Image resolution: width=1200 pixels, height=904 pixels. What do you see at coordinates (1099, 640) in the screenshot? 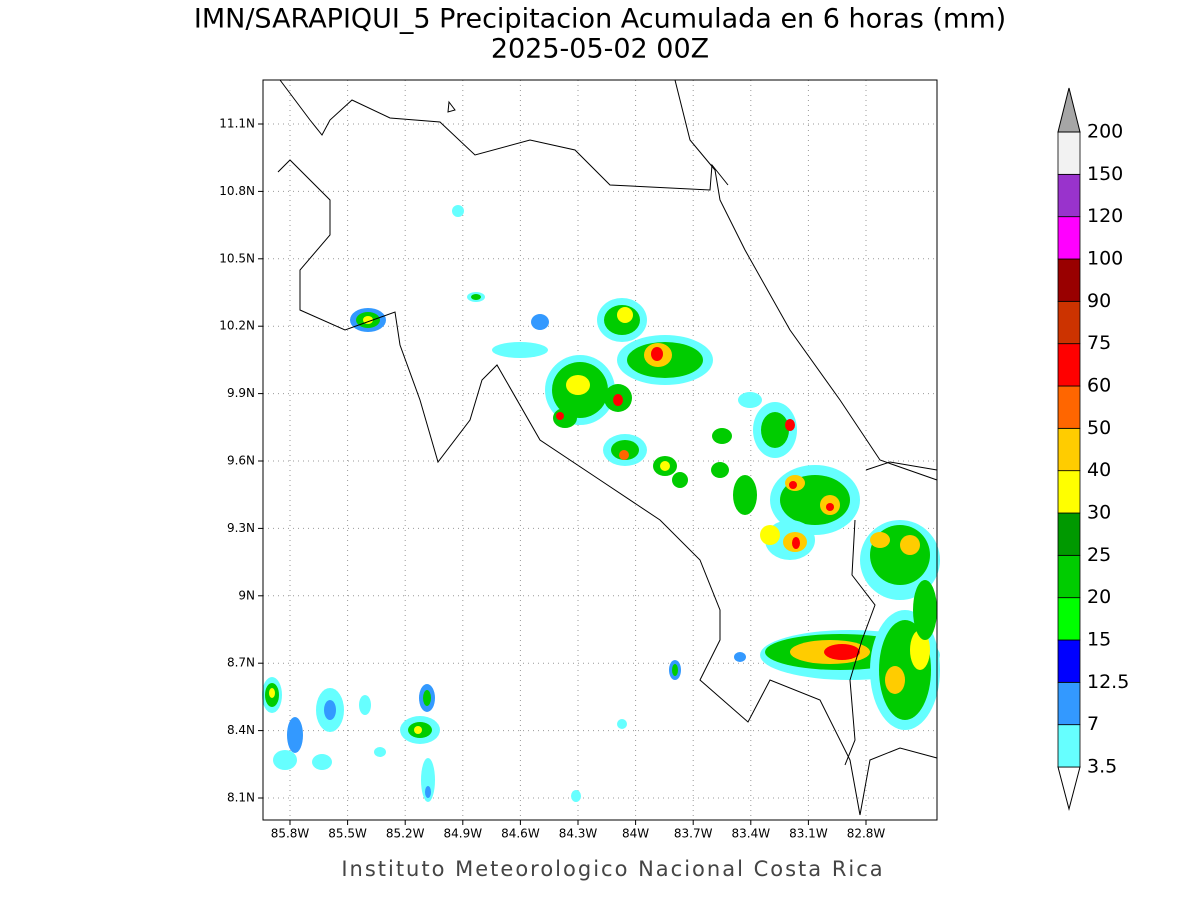
I see `colorbar-label: 15` at bounding box center [1099, 640].